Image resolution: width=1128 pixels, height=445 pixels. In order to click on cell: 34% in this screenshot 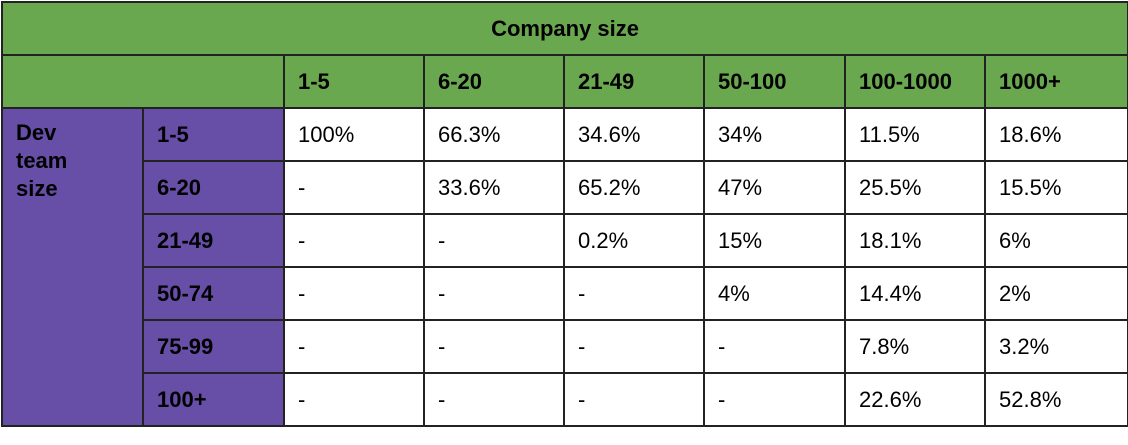, I will do `click(774, 134)`.